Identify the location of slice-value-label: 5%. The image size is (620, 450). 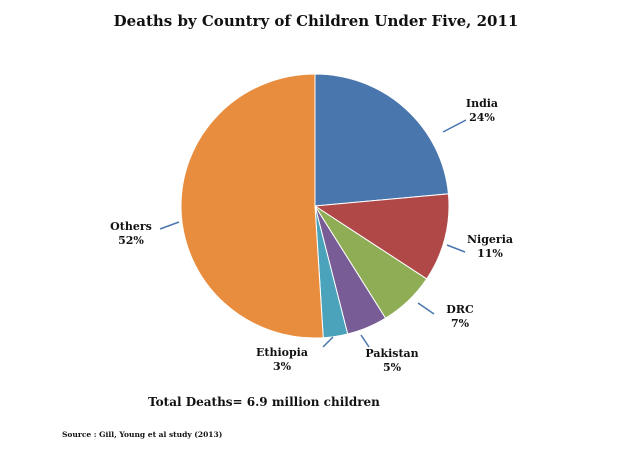
(392, 367).